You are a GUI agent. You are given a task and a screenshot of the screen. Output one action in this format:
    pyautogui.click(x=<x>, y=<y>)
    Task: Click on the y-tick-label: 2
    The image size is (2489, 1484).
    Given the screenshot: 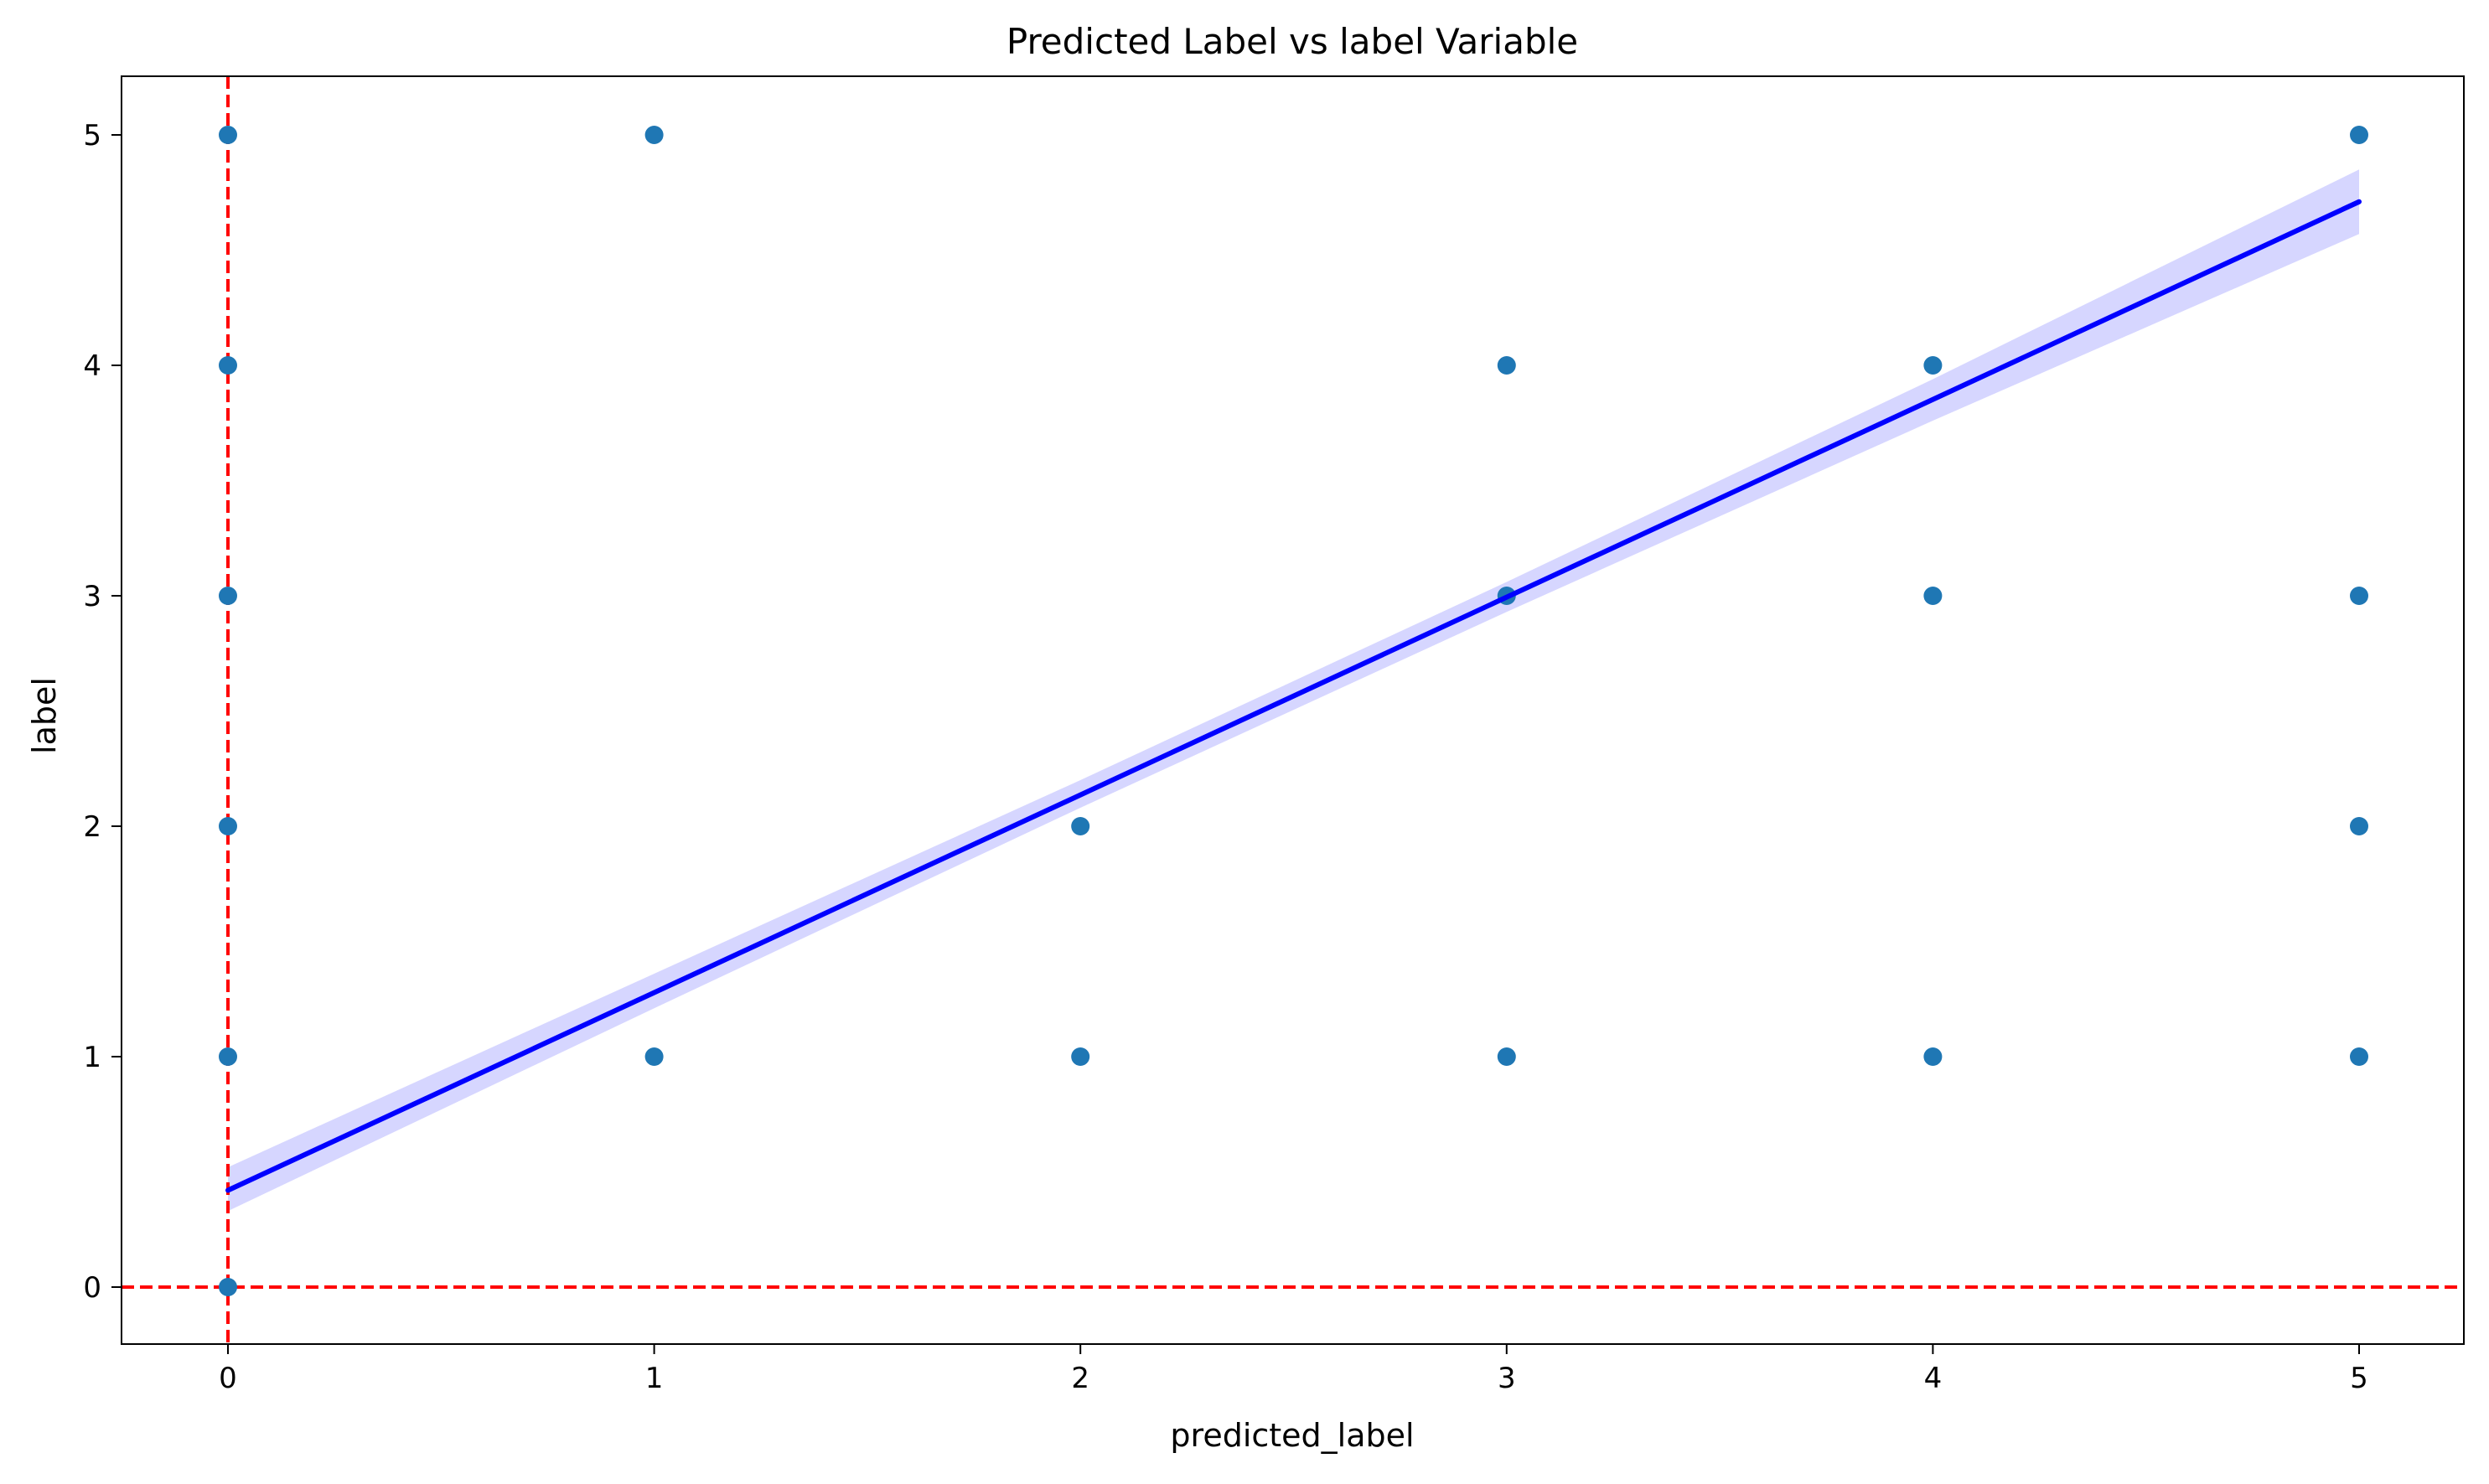 What is the action you would take?
    pyautogui.click(x=92, y=827)
    